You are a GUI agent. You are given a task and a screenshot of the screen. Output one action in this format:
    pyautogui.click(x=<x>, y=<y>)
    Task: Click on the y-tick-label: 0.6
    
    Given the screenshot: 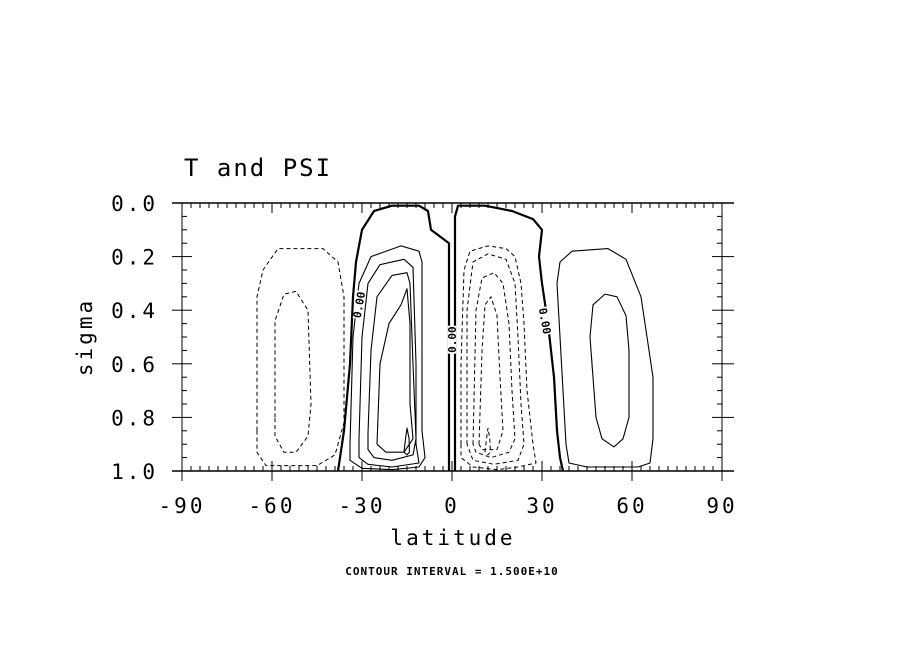 What is the action you would take?
    pyautogui.click(x=134, y=365)
    